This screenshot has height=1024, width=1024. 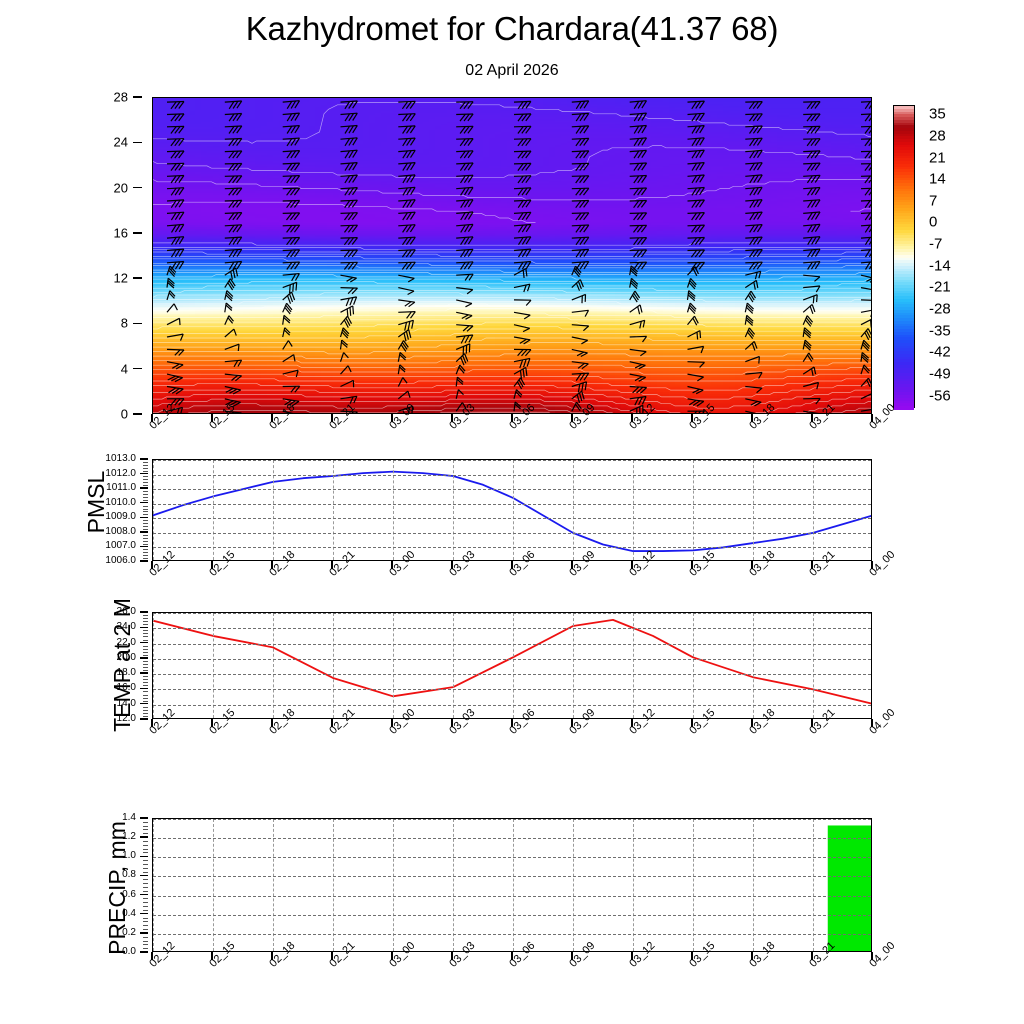 What do you see at coordinates (849, 888) in the screenshot?
I see `precip-bar` at bounding box center [849, 888].